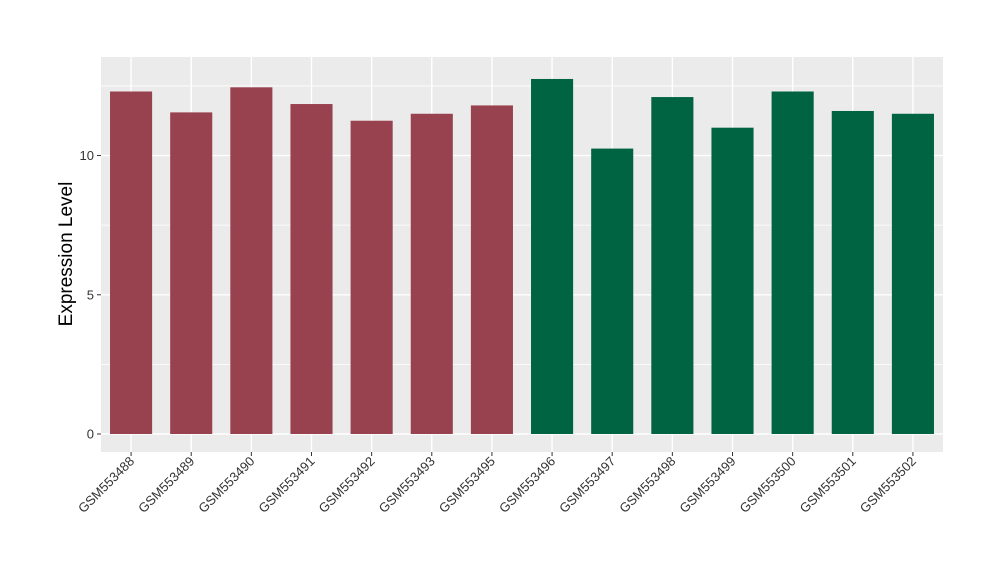 The image size is (1000, 580). What do you see at coordinates (852, 272) in the screenshot?
I see `bar-GSM553501` at bounding box center [852, 272].